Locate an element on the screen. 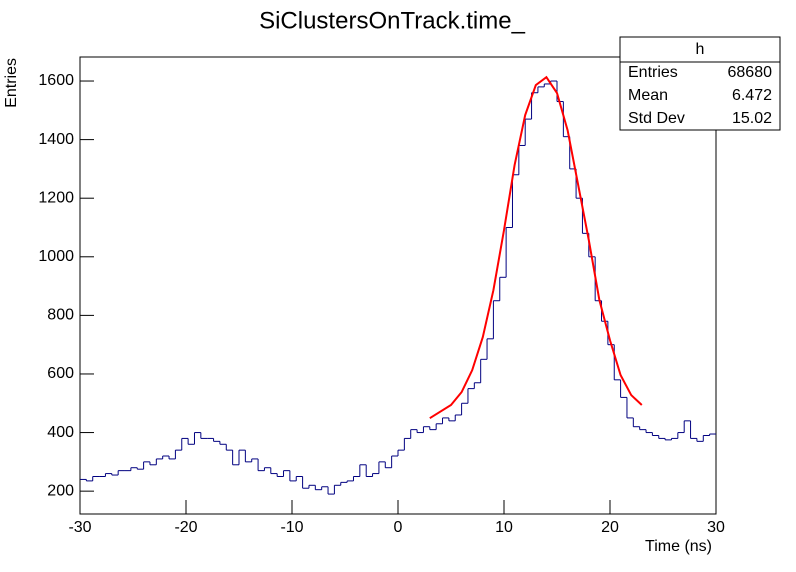  x-tick-label: -30 is located at coordinates (79, 527).